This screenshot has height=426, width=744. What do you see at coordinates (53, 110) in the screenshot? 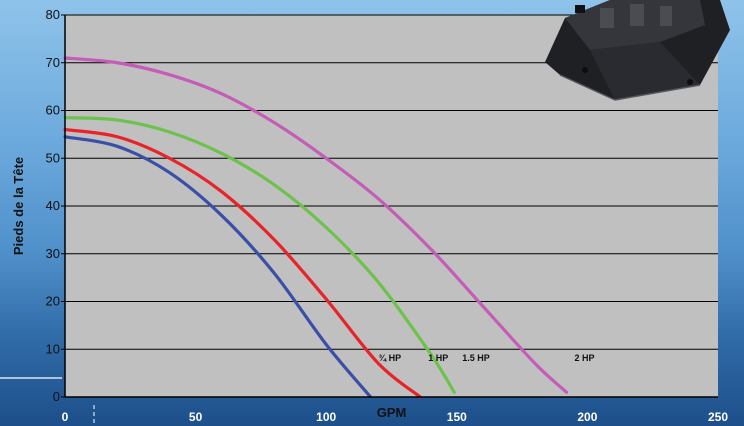
I see `y-tick-label: 60` at bounding box center [53, 110].